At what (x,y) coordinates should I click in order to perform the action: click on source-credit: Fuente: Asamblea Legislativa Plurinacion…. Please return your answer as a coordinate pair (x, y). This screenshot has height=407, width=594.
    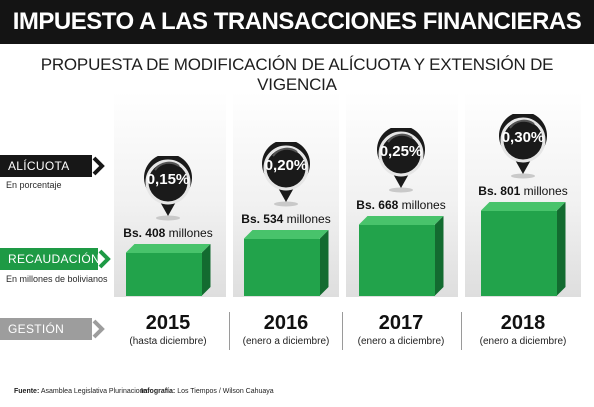
    Looking at the image, I should click on (81, 391).